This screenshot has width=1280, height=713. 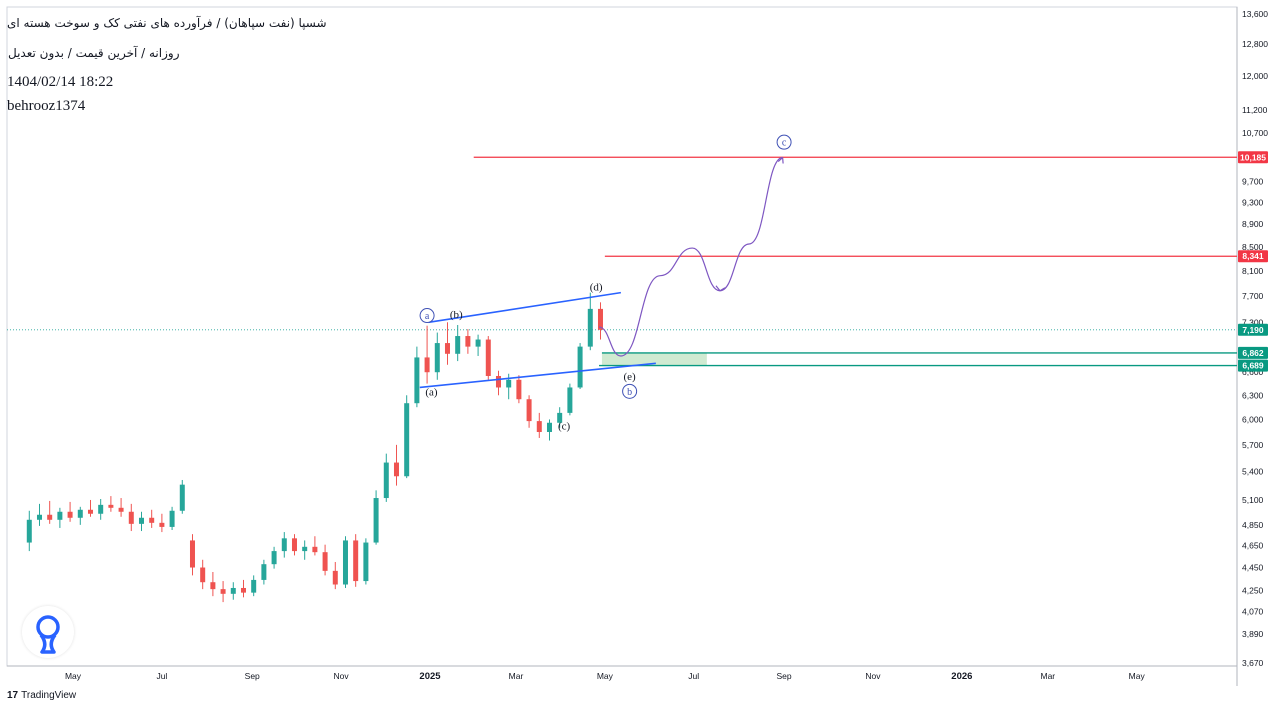 I want to click on projection-arrowhead, so click(x=780, y=160).